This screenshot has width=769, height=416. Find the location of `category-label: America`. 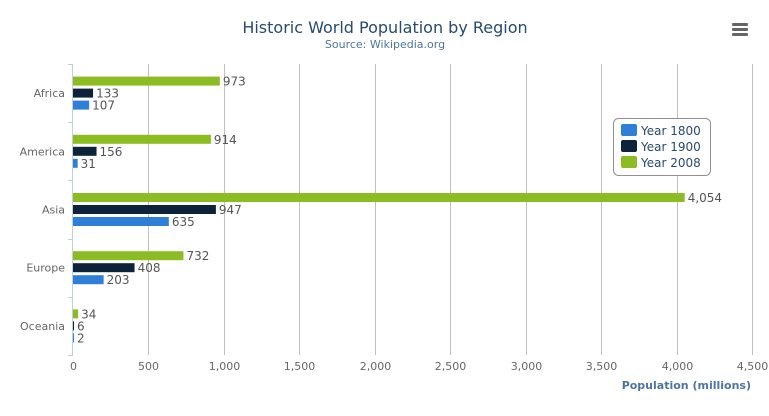

category-label: America is located at coordinates (42, 151).